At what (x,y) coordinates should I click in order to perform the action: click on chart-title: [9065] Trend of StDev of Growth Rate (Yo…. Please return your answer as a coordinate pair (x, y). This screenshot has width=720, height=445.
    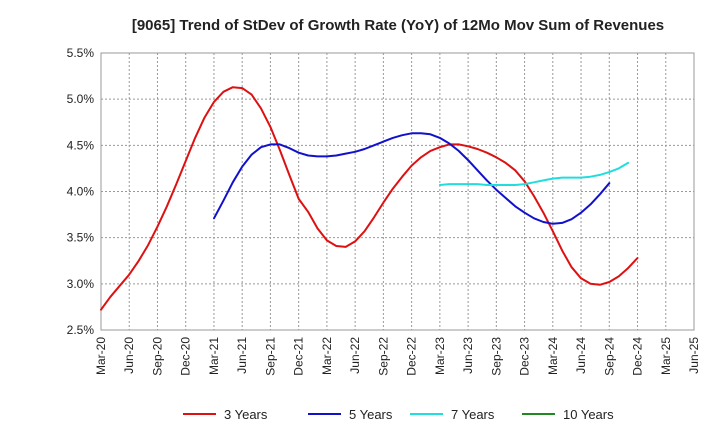
    Looking at the image, I should click on (398, 25).